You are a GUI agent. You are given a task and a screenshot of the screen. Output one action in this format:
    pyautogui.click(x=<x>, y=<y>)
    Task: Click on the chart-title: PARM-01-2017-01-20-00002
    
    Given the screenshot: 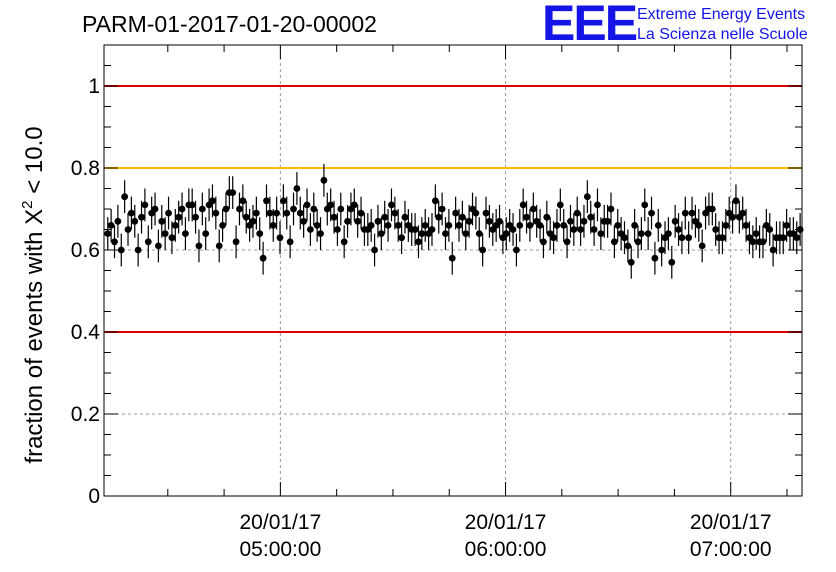 What is the action you would take?
    pyautogui.click(x=229, y=24)
    